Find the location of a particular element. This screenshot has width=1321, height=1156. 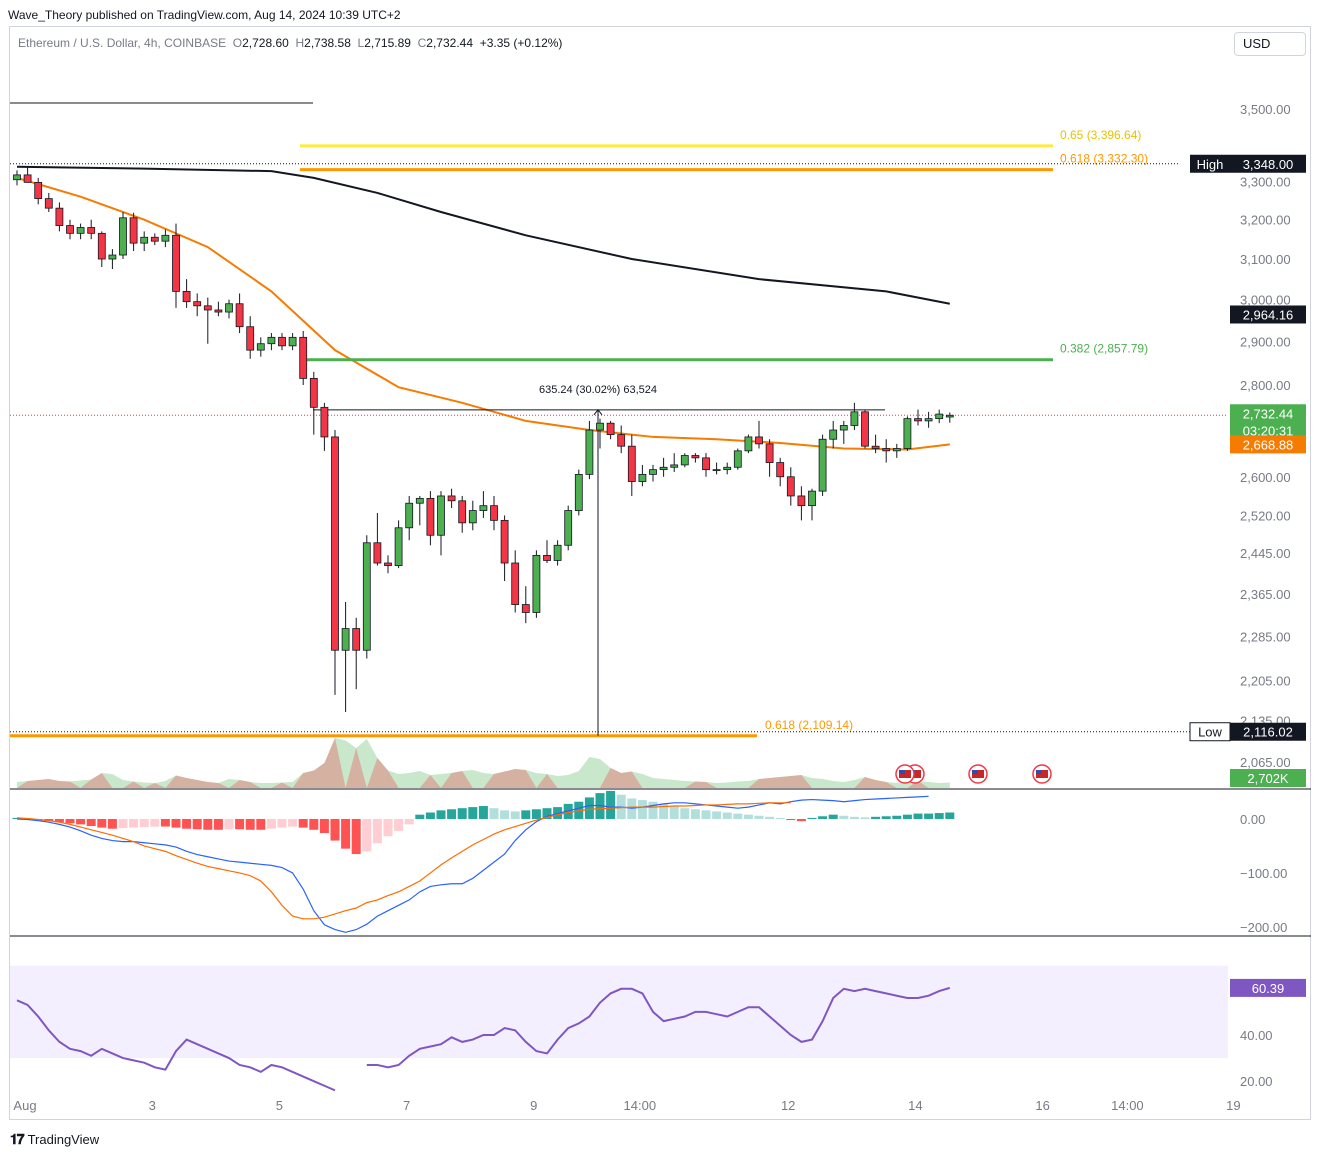

volume-tag-bg is located at coordinates (1268, 778).